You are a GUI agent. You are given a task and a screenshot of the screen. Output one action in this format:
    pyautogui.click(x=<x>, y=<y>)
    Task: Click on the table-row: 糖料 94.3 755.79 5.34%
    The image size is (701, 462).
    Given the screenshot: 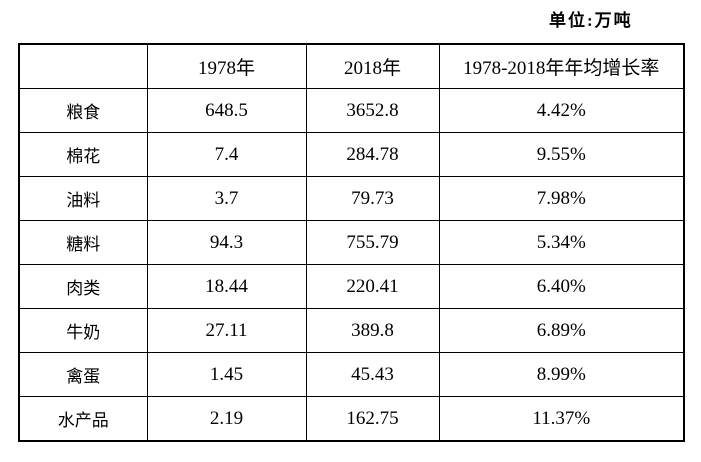 What is the action you would take?
    pyautogui.click(x=351, y=242)
    